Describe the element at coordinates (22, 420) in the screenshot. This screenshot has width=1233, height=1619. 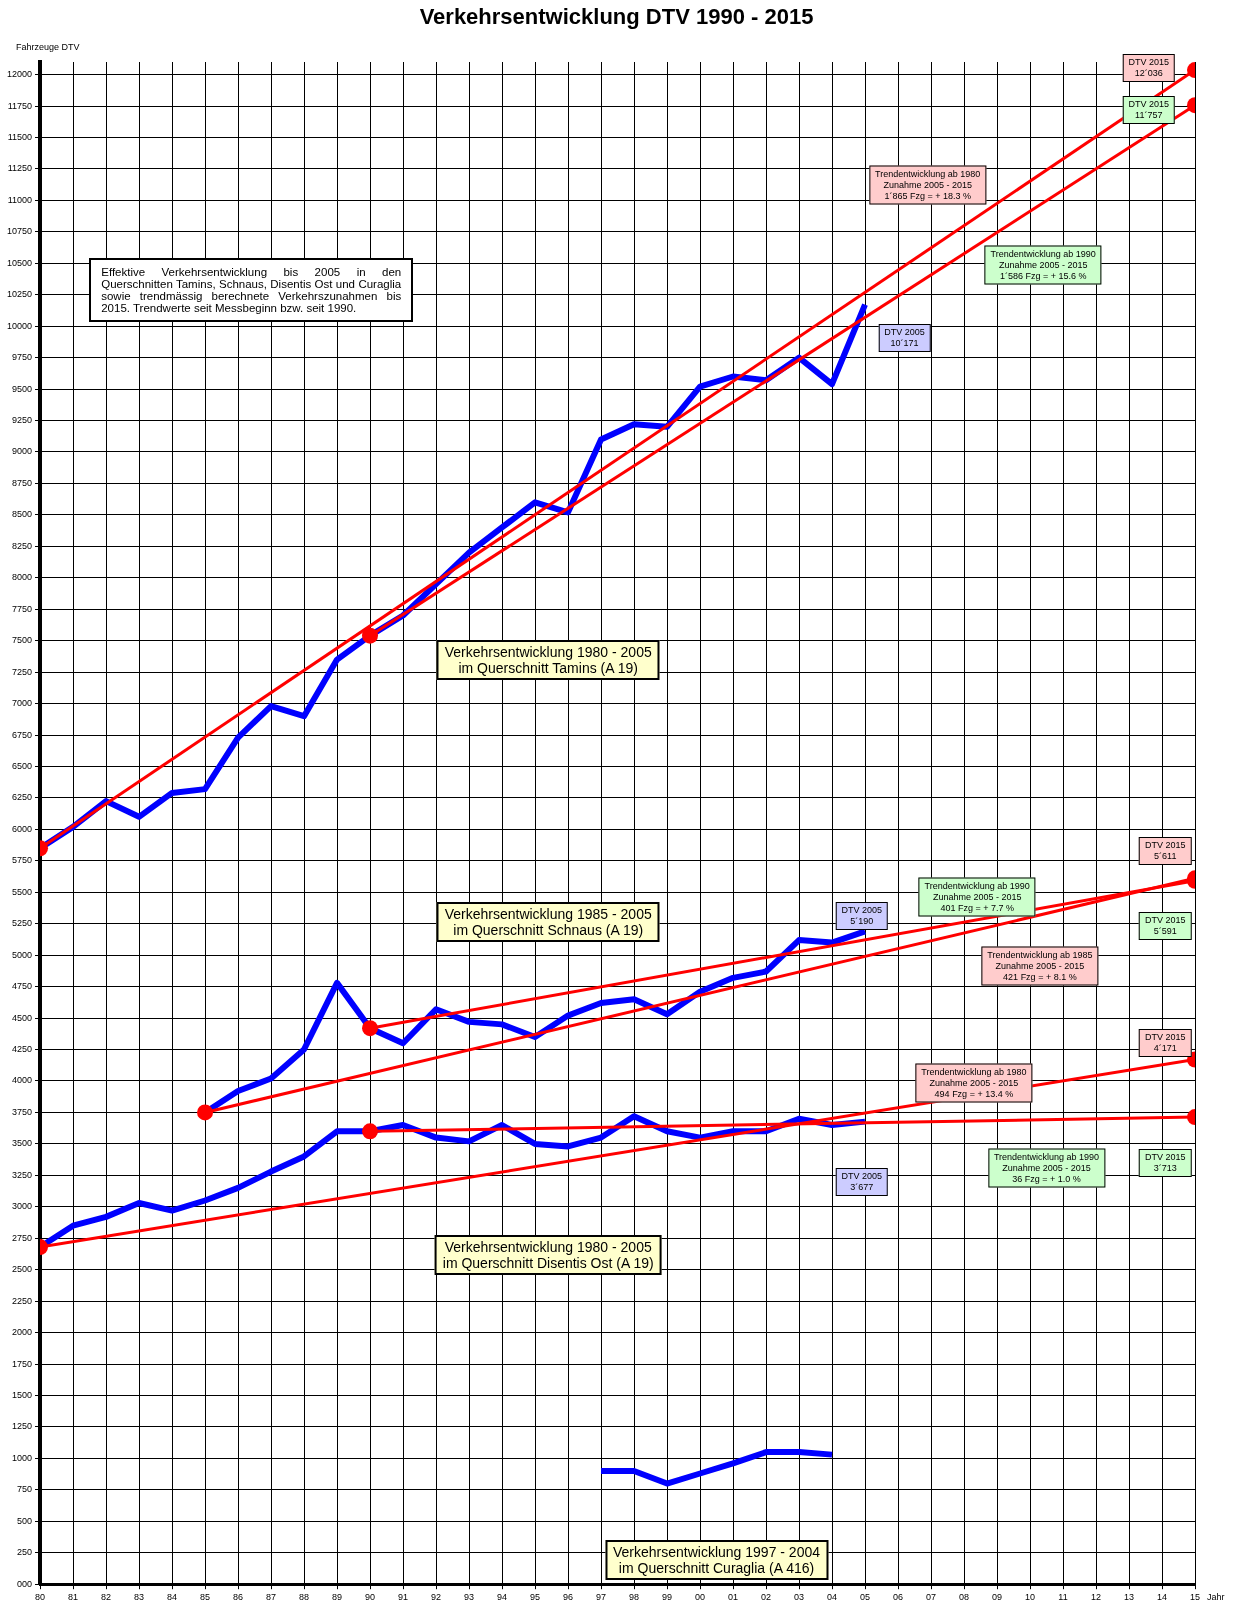
I see `y-tick-label: 9250` at that location.